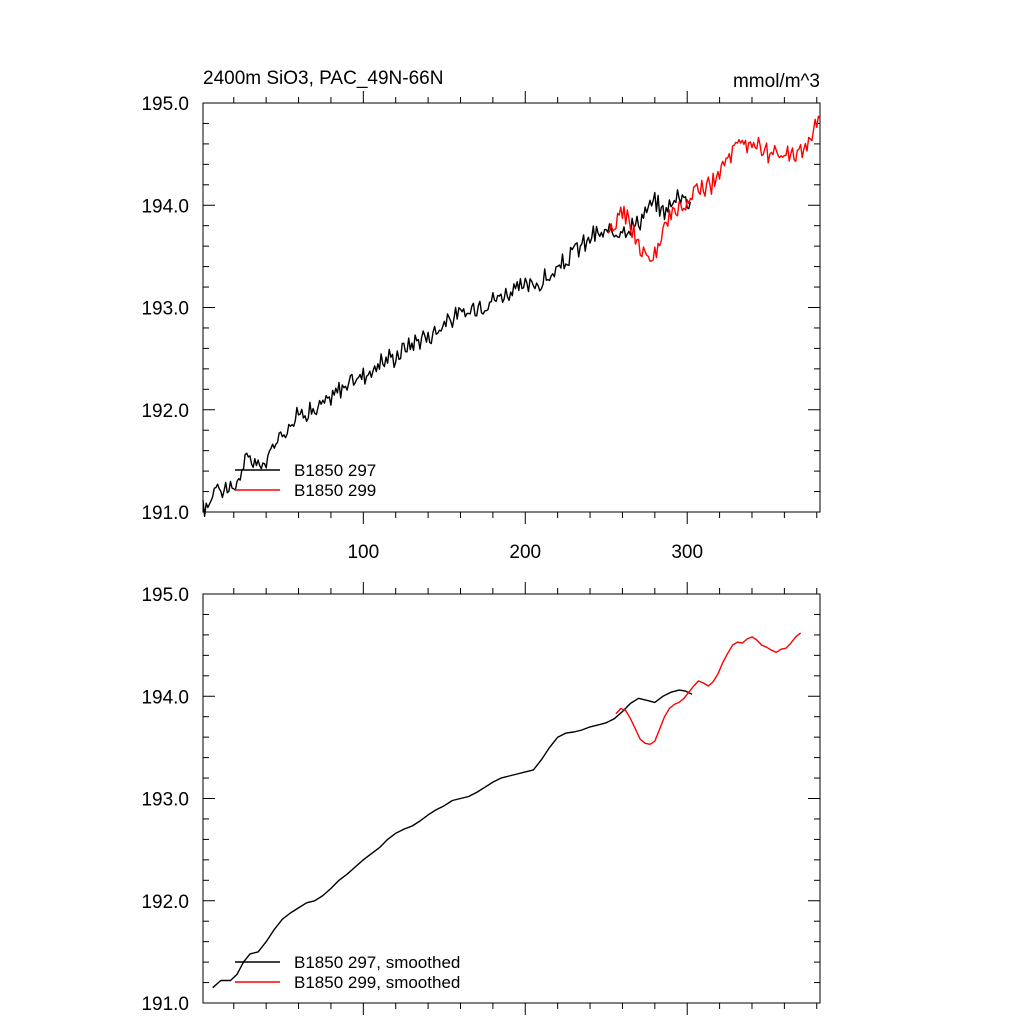  I want to click on legend-label: B1850 297, so click(335, 470).